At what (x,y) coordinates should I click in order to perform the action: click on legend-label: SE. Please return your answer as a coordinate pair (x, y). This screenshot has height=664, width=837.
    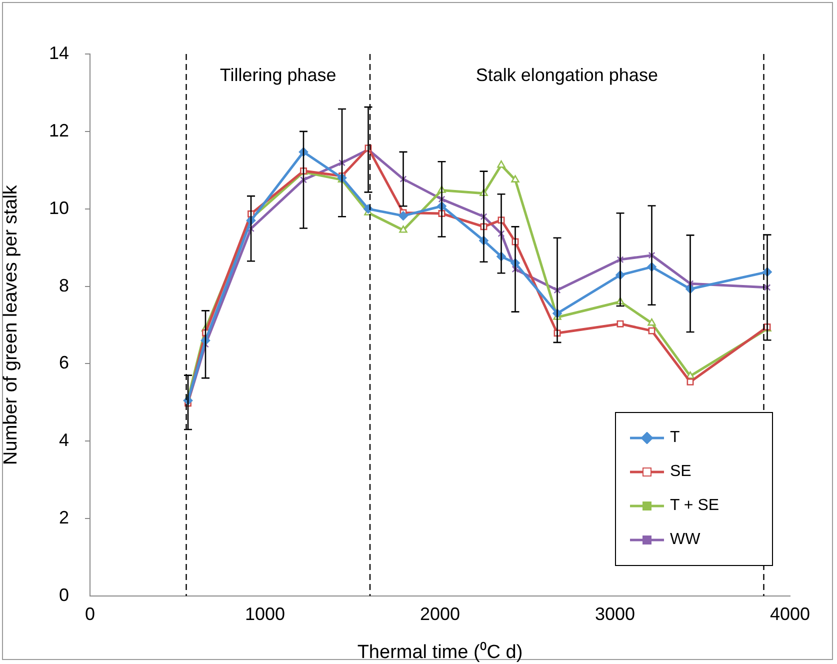
    Looking at the image, I should click on (681, 472).